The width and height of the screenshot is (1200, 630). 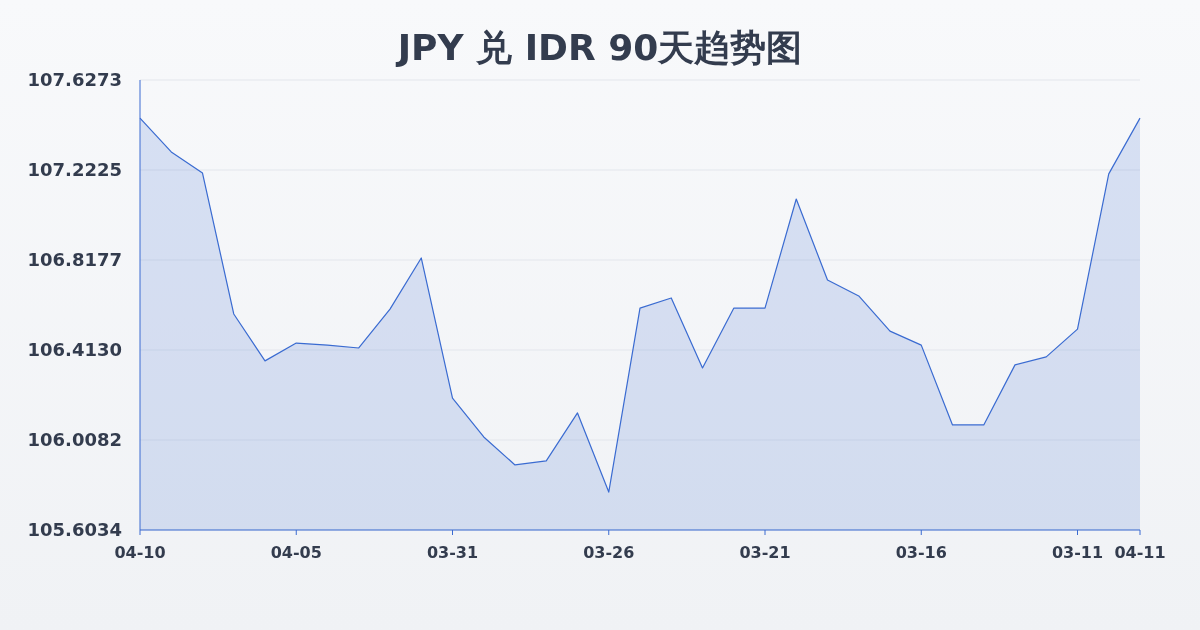 What do you see at coordinates (1140, 552) in the screenshot?
I see `x-tick-label: 04-11` at bounding box center [1140, 552].